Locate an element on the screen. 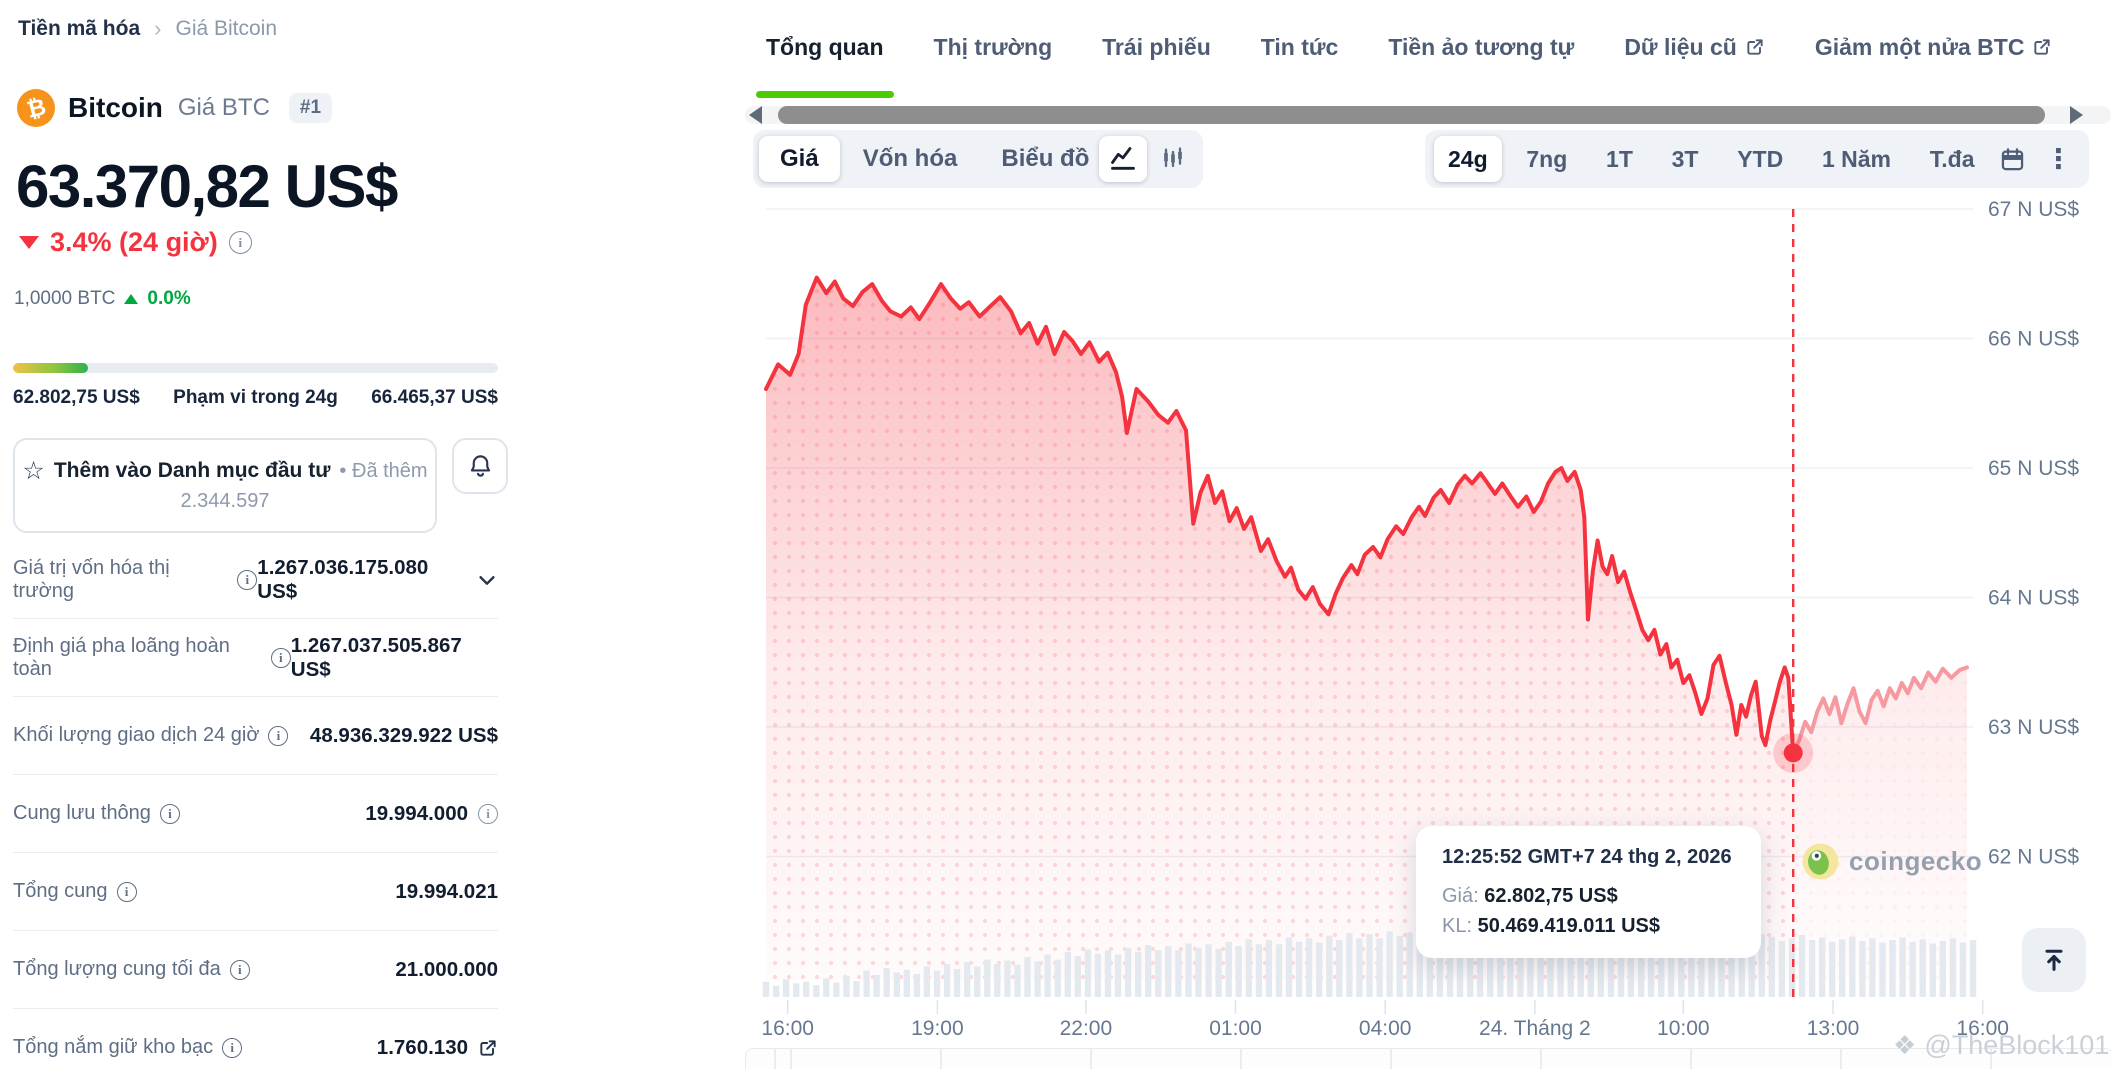  current-price: 63.370,82 US$ is located at coordinates (207, 186).